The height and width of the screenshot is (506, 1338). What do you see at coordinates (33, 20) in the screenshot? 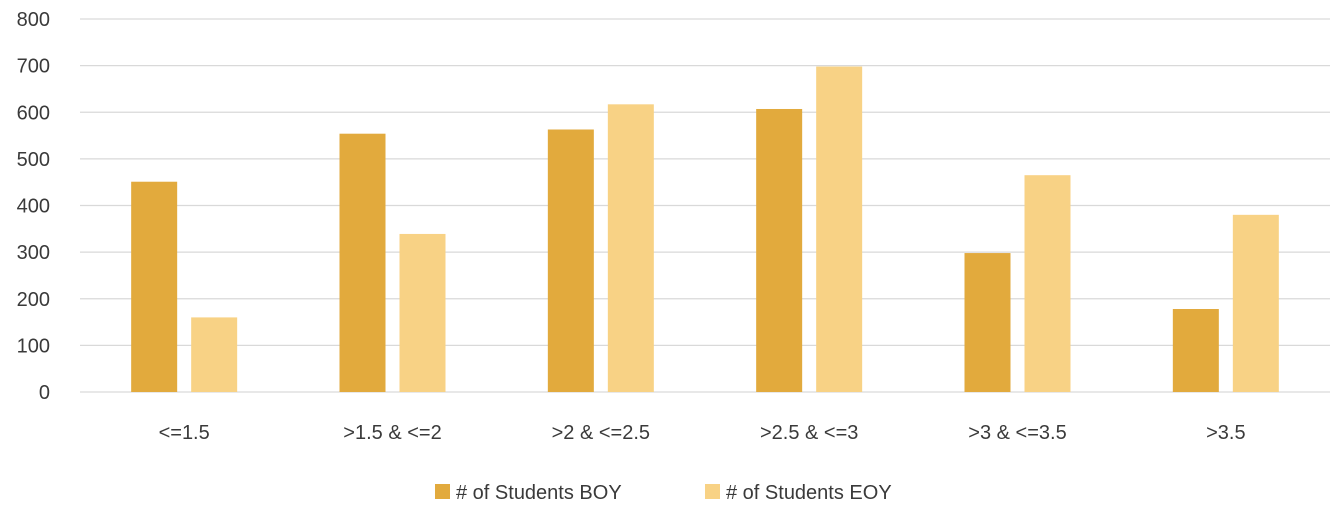
I see `y-tick-label: 800` at bounding box center [33, 20].